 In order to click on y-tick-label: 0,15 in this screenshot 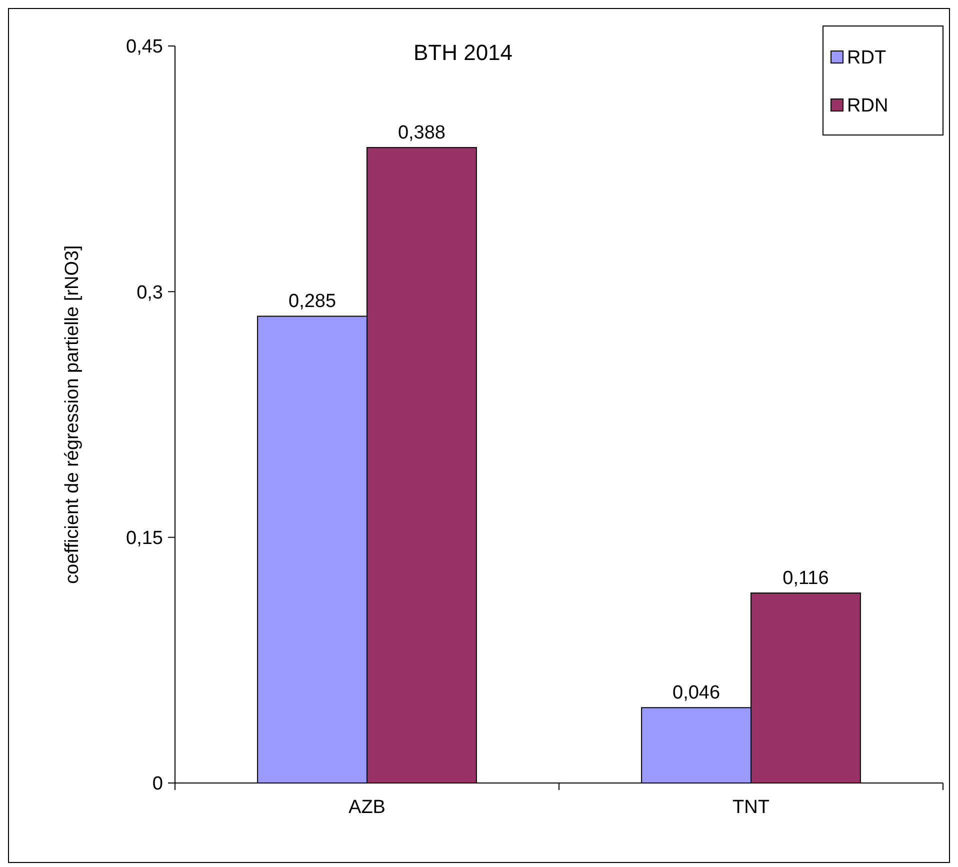, I will do `click(144, 538)`.